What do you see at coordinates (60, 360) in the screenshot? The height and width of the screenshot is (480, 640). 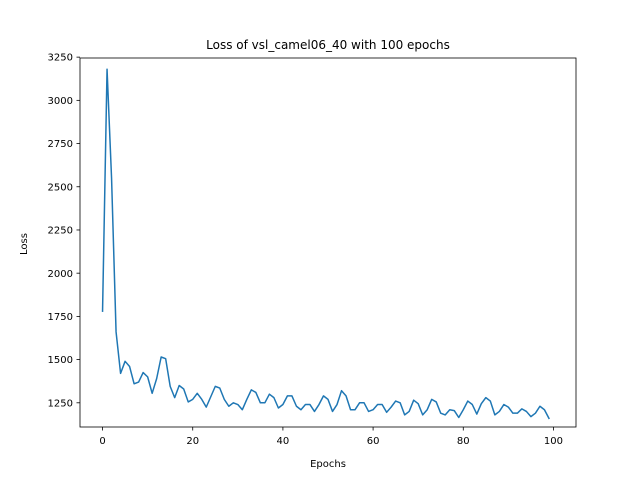 I see `y-tick-label: 1500` at bounding box center [60, 360].